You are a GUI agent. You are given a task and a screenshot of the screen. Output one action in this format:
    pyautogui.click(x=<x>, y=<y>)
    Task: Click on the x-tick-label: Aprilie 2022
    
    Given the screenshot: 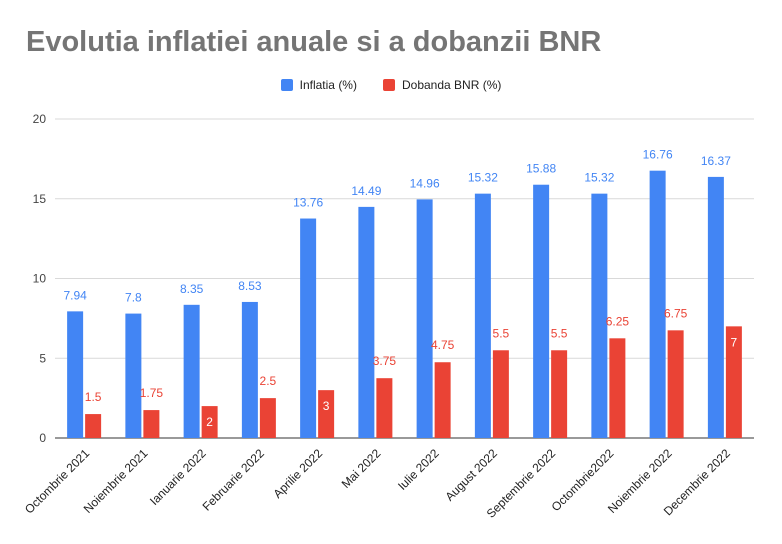 What is the action you would take?
    pyautogui.click(x=298, y=473)
    